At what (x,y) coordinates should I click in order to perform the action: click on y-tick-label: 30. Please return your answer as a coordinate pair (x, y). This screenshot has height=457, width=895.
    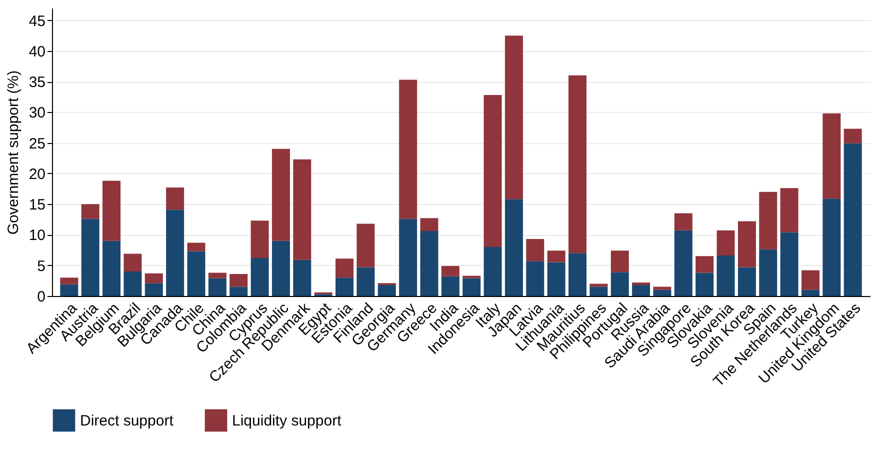
    Looking at the image, I should click on (37, 113).